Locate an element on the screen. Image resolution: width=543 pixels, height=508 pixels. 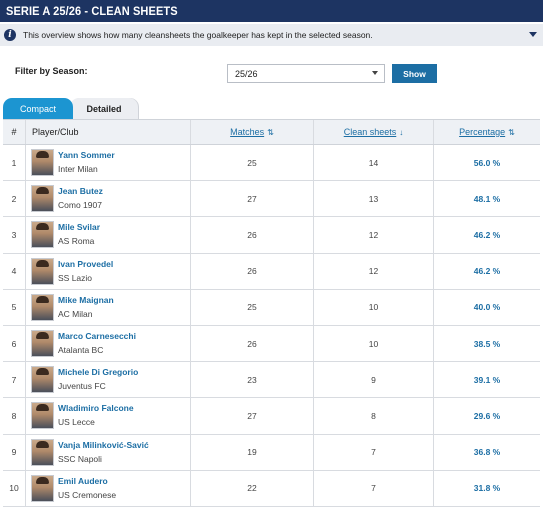
table-row: 8 Wladimiro Falcone US Lecce 27 8 29.6 % is located at coordinates (271, 416).